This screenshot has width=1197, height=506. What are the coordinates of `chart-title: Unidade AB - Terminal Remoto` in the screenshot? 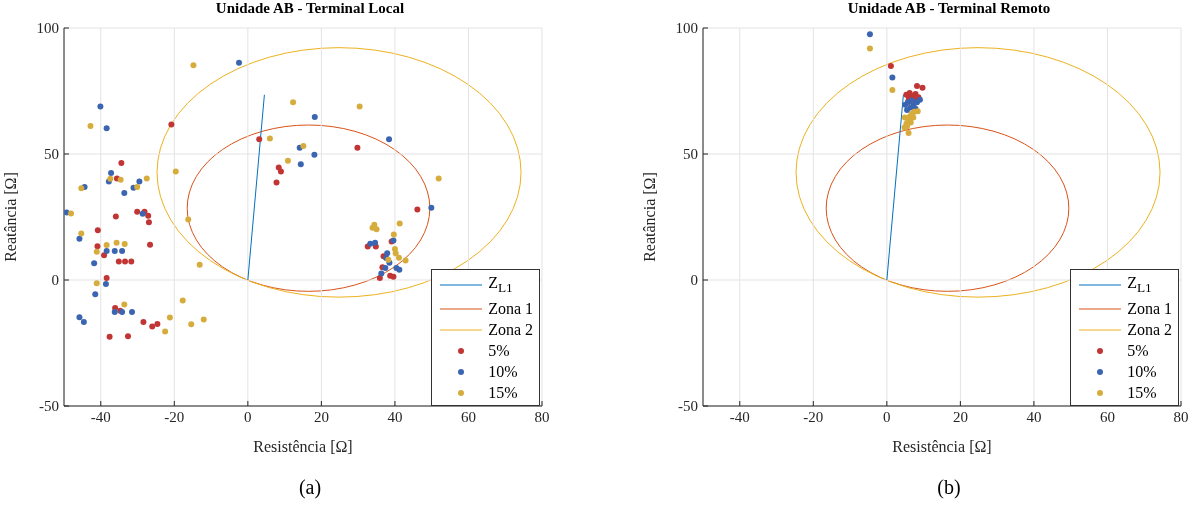 It's located at (949, 9).